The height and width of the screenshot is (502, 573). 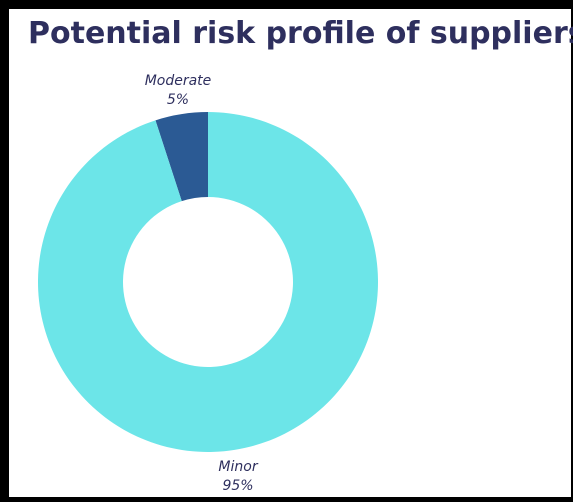 What do you see at coordinates (237, 486) in the screenshot?
I see `slice-value-minor: 95%` at bounding box center [237, 486].